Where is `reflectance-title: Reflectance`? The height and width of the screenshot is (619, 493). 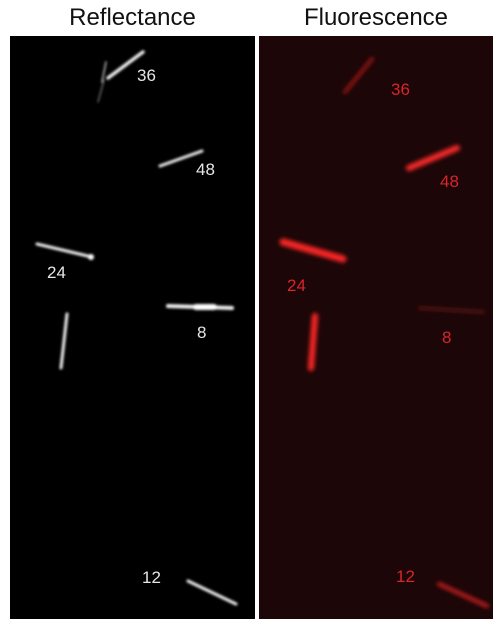 reflectance-title: Reflectance is located at coordinates (132, 17).